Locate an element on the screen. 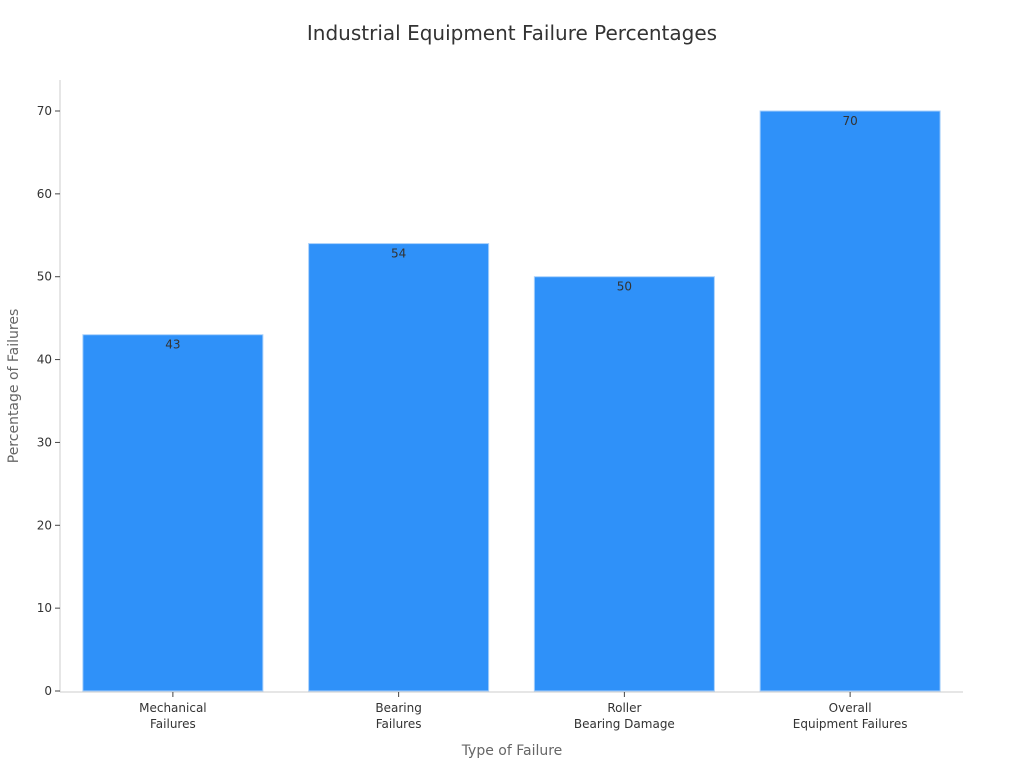 Image resolution: width=1024 pixels, height=768 pixels. y-axis-label: Percentage of Failures is located at coordinates (14, 386).